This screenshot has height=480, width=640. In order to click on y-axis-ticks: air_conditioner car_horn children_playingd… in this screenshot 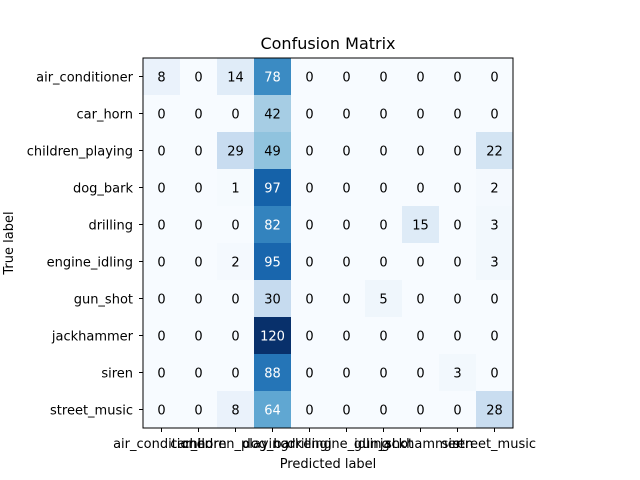, I will do `click(85, 245)`.